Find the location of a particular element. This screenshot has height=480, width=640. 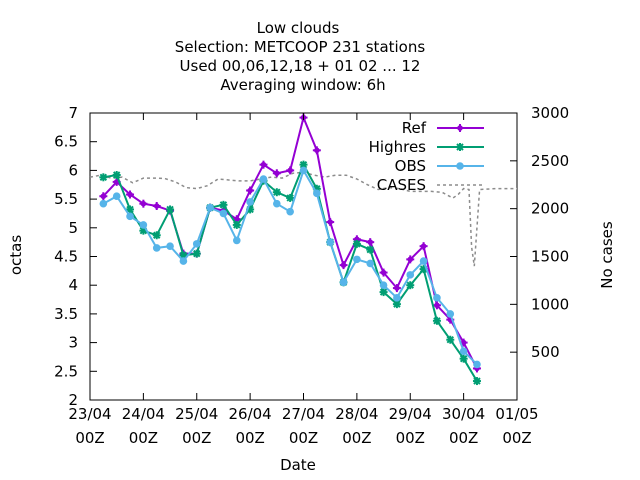

y-tick-label: 6 is located at coordinates (73, 170).